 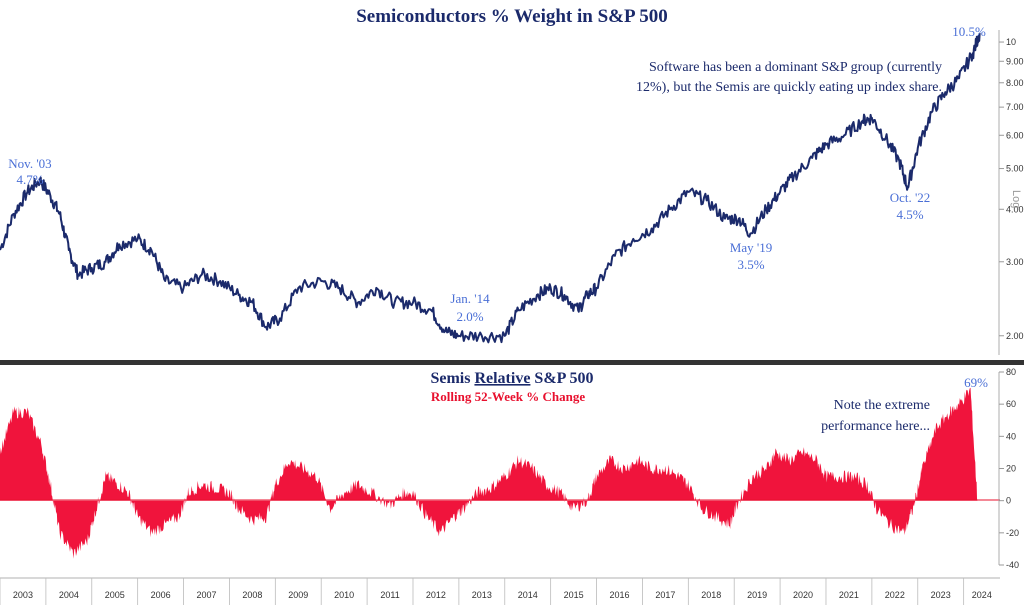 What do you see at coordinates (528, 595) in the screenshot?
I see `x-tick-label: 2014` at bounding box center [528, 595].